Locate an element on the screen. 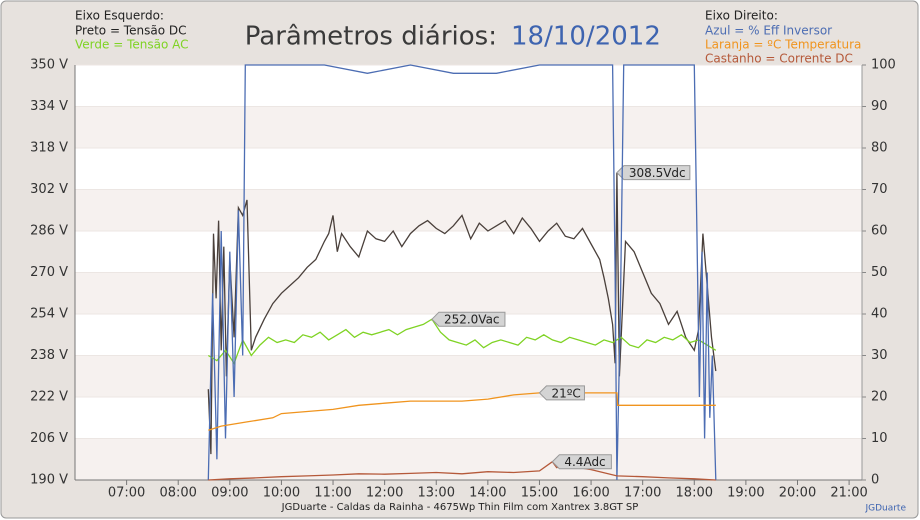  x-tick-label: 12:00 is located at coordinates (384, 493).